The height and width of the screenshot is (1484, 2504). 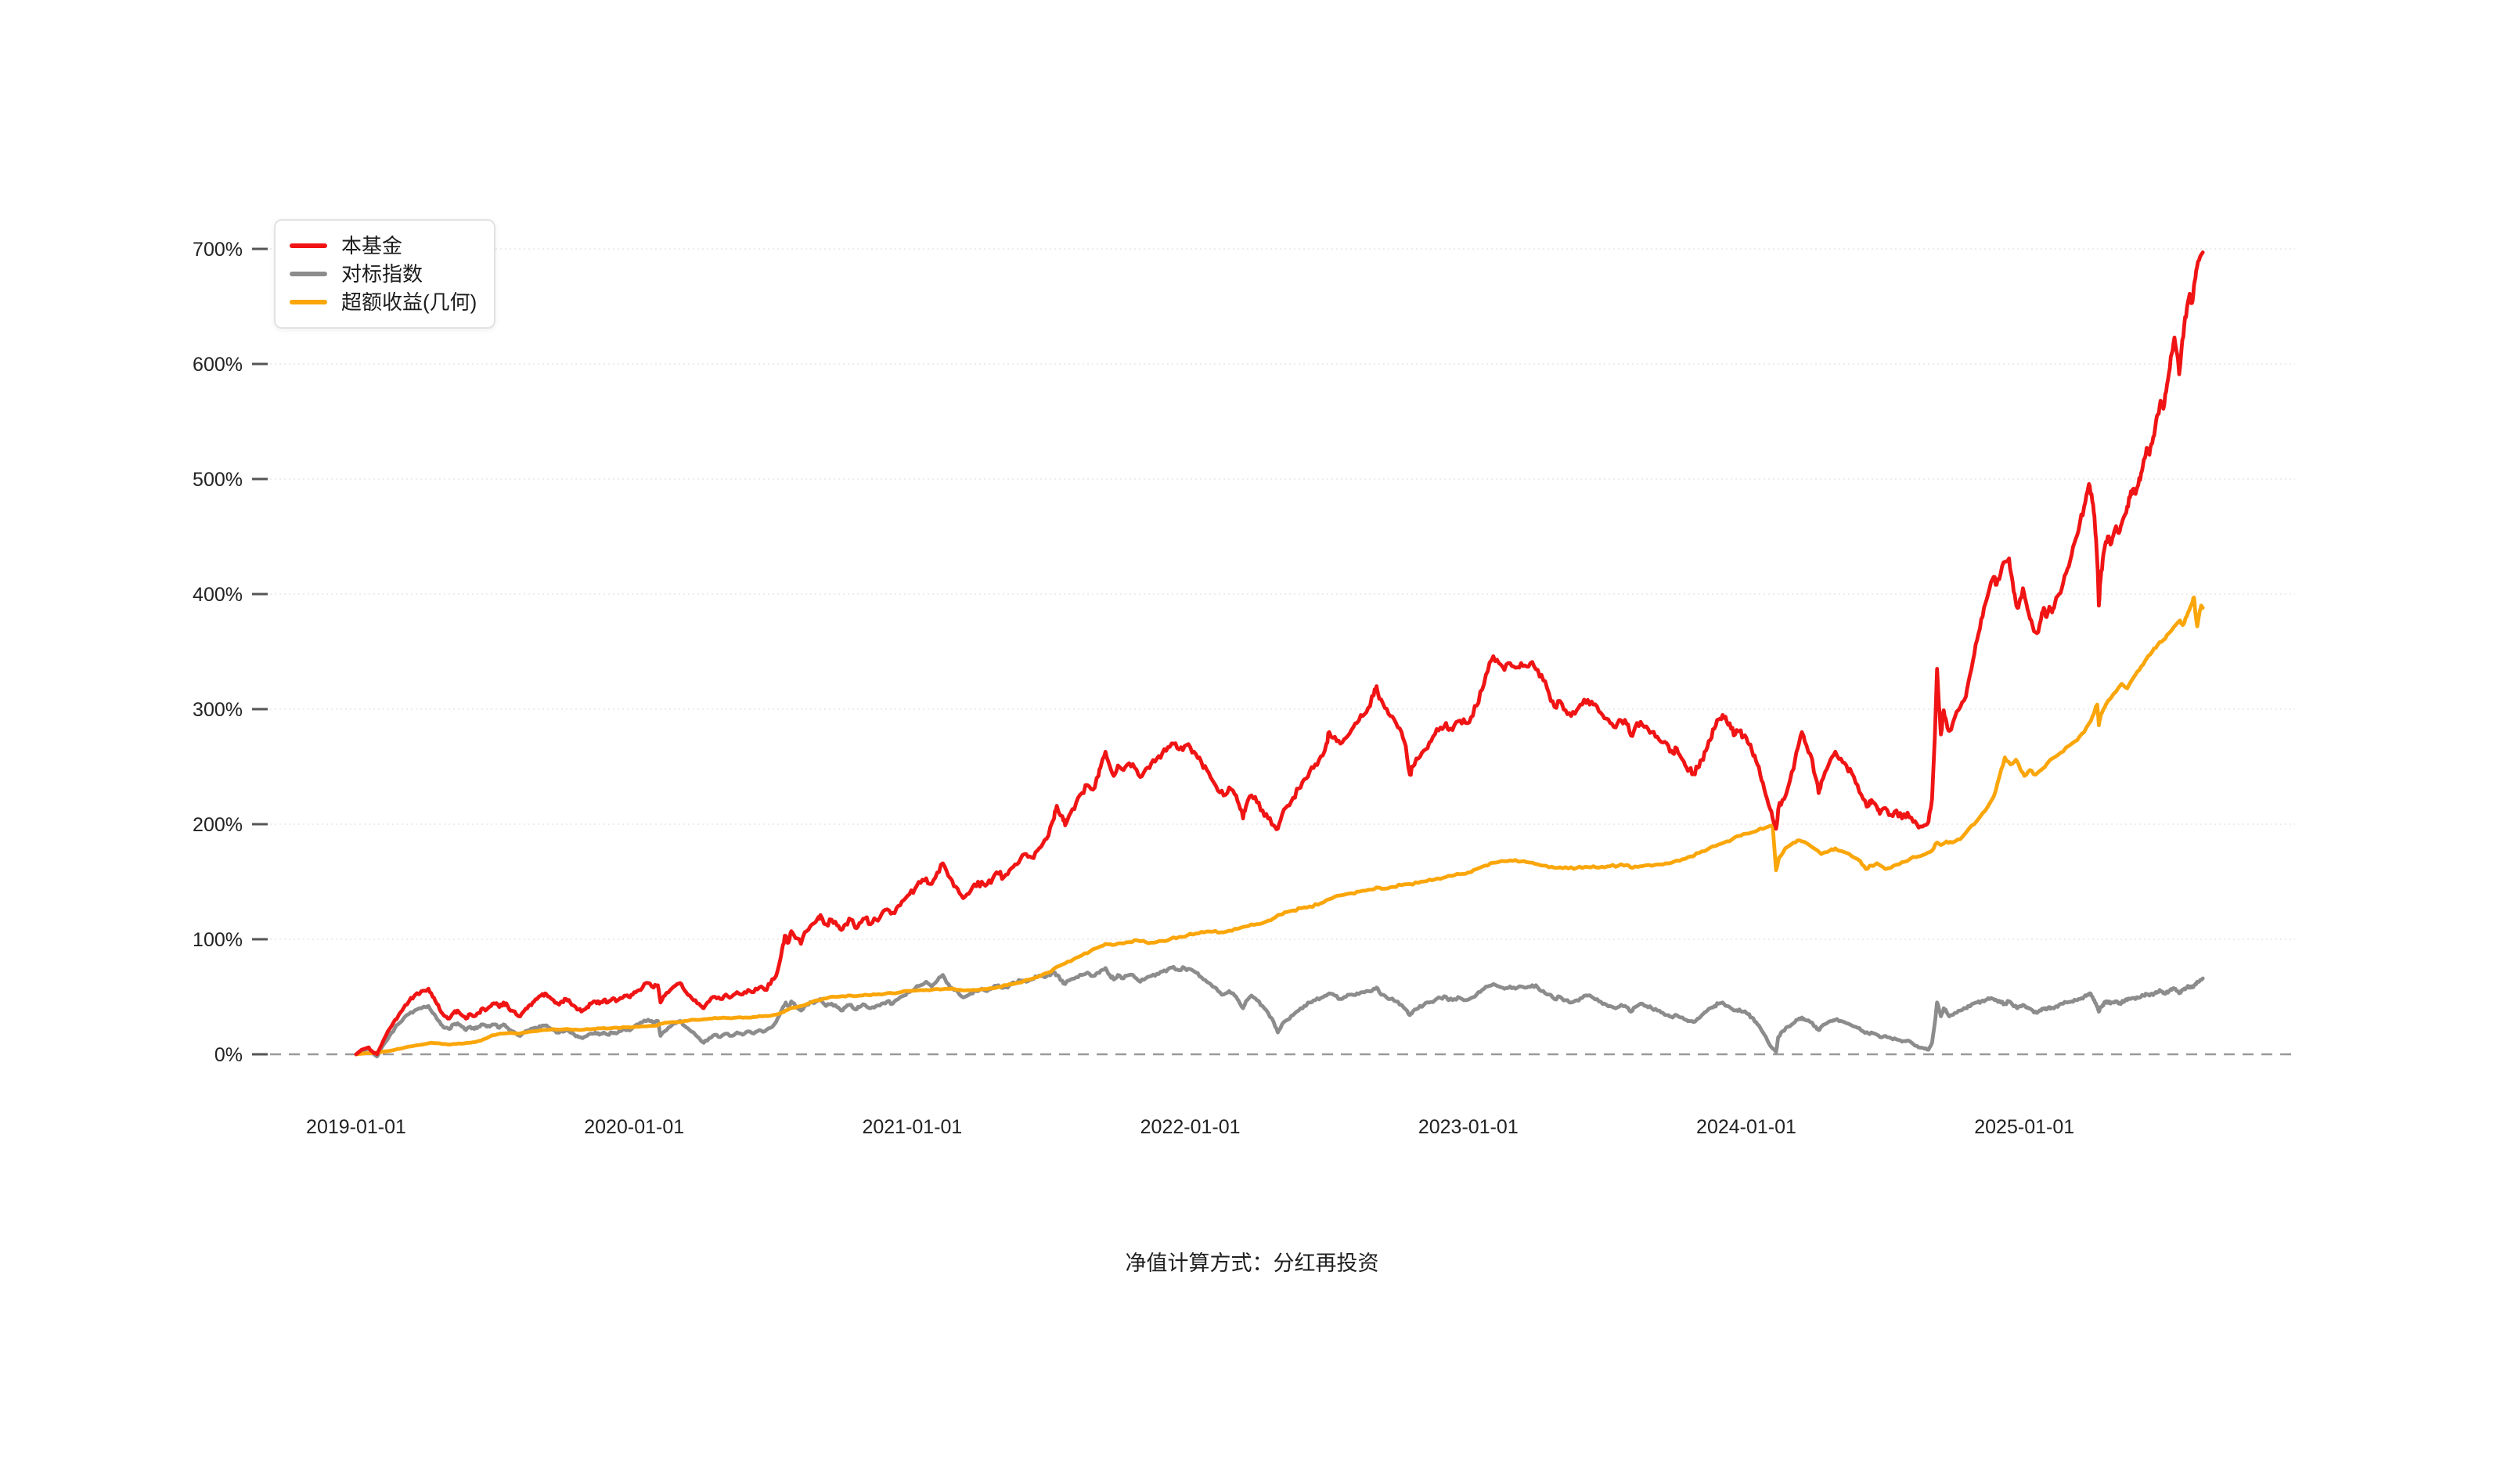 What do you see at coordinates (356, 1127) in the screenshot?
I see `x-axis-label-2019-01-01: 2019-01-01` at bounding box center [356, 1127].